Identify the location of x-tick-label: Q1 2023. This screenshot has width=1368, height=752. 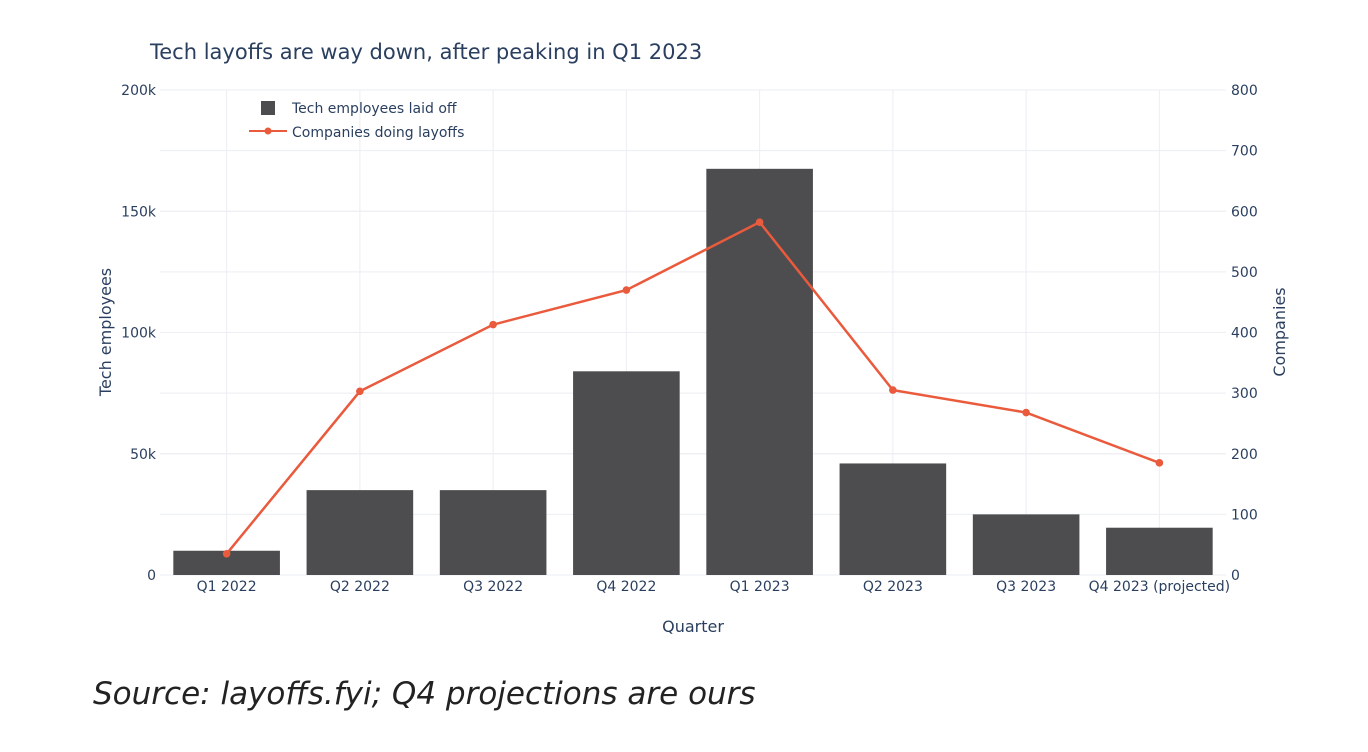
(760, 587).